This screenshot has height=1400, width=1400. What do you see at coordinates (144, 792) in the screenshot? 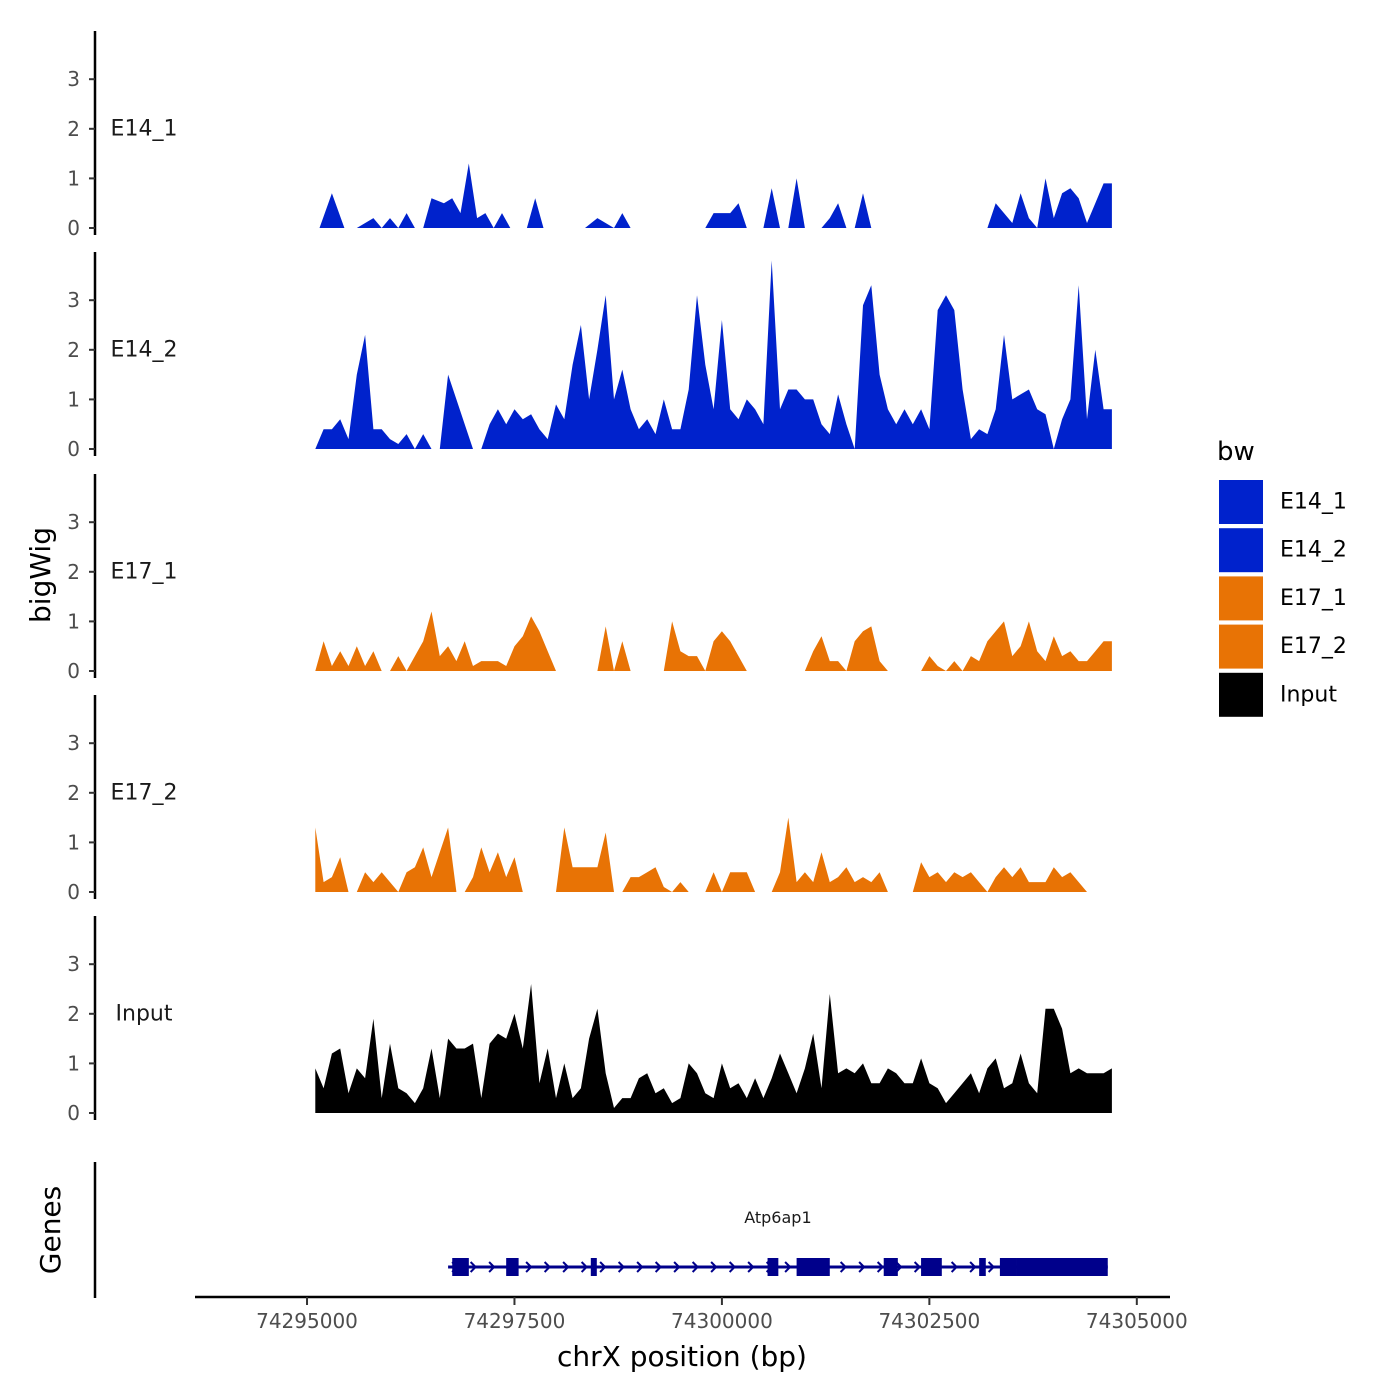
I see `track-label: E17_2` at bounding box center [144, 792].